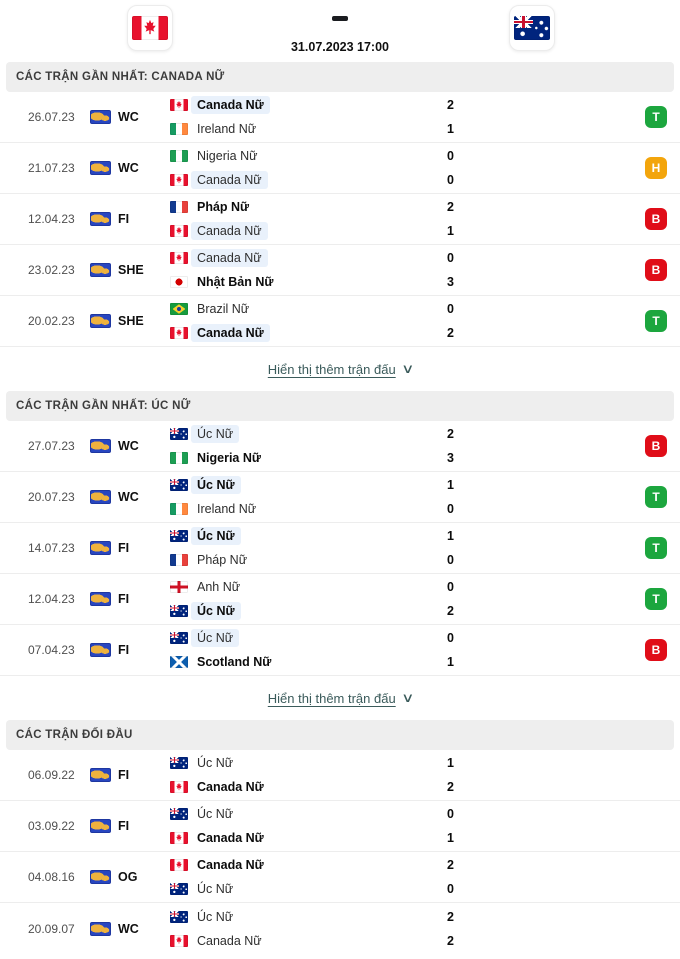 The width and height of the screenshot is (680, 959). I want to click on match-row: 21.07.23 WC Nigeria Nữ 0 Canada Nữ 0 H, so click(340, 168).